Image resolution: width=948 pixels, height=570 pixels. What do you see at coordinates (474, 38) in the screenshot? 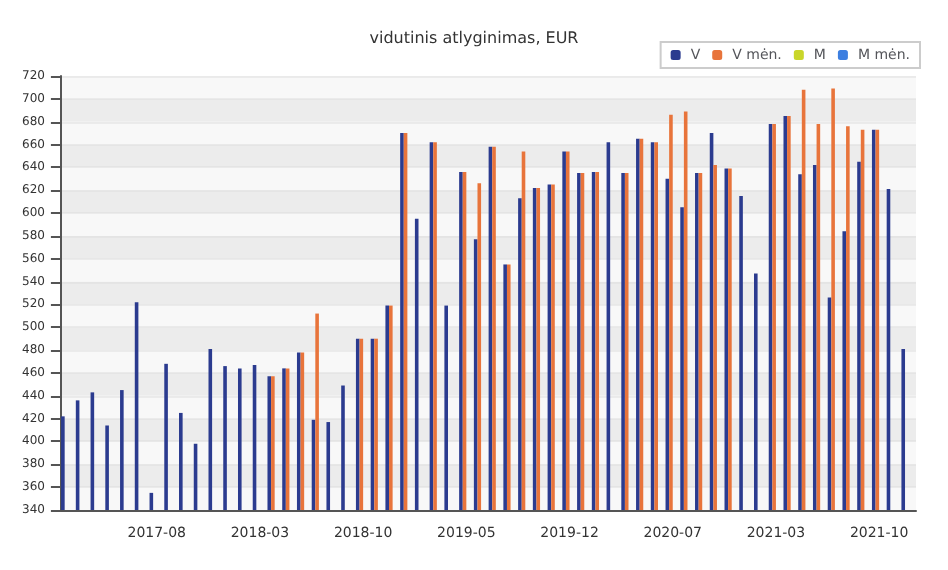
I see `chart-title: vidutinis atlyginimas, EUR` at bounding box center [474, 38].